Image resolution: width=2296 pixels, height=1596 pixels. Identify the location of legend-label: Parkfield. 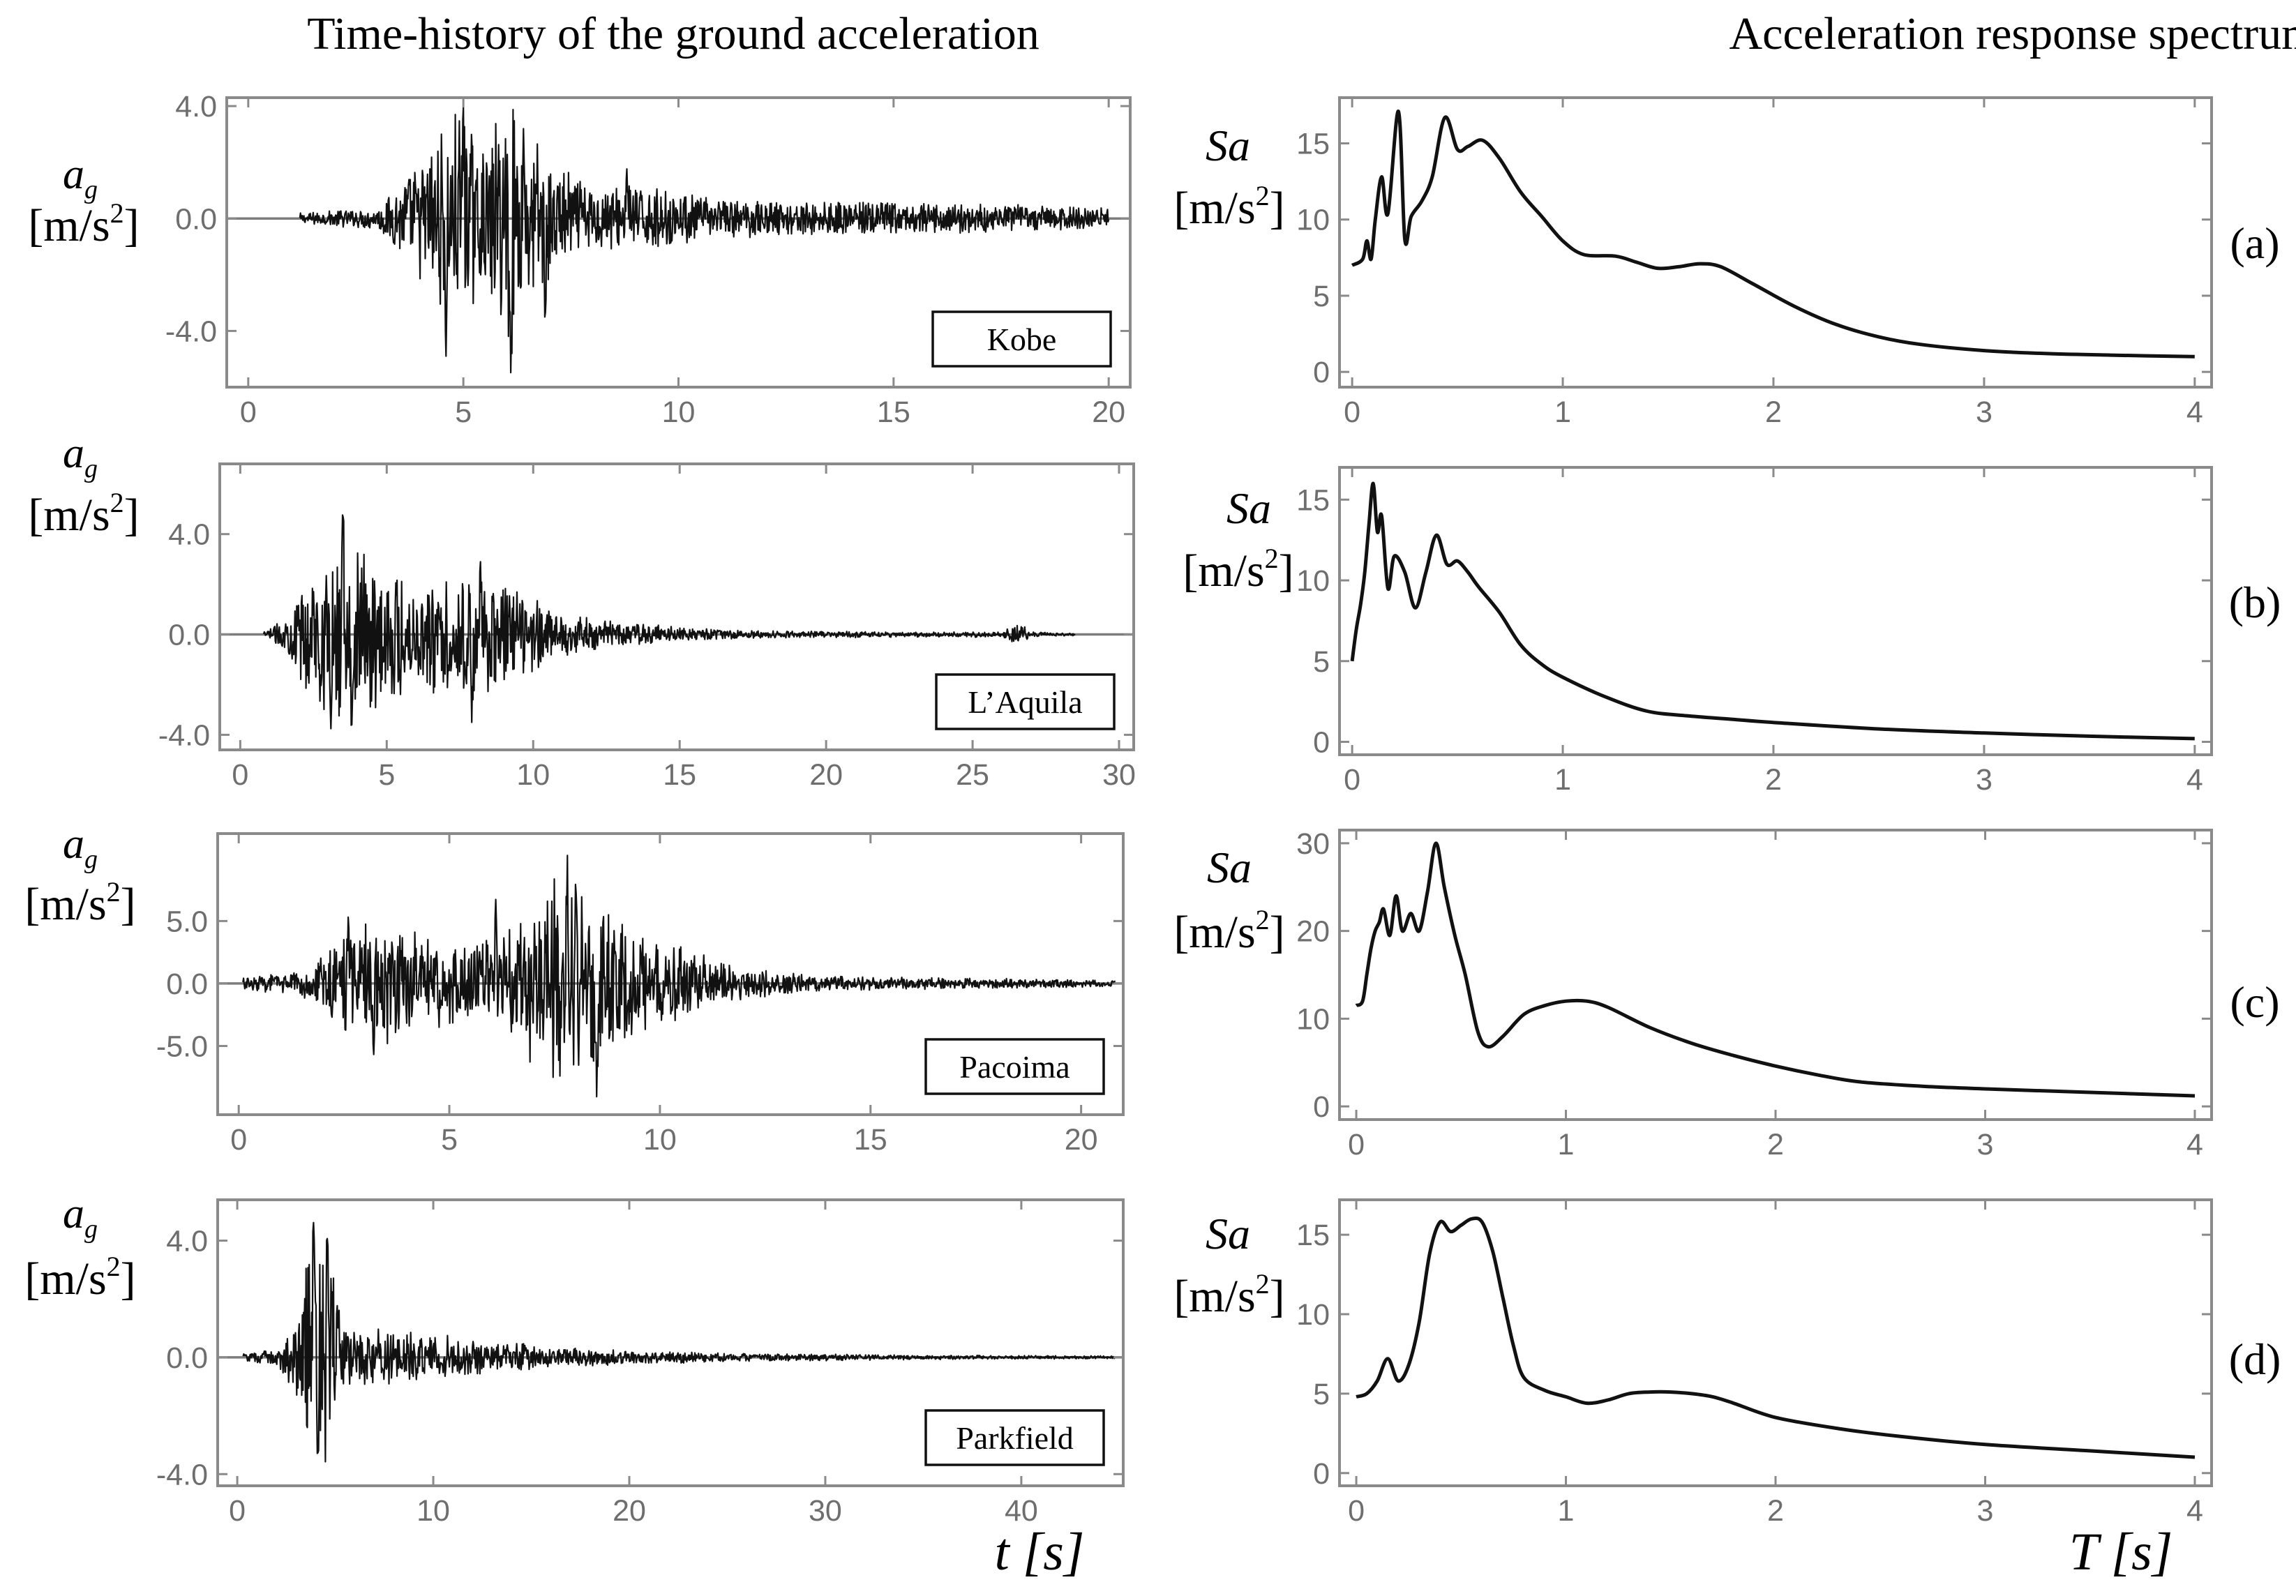
(1015, 1438).